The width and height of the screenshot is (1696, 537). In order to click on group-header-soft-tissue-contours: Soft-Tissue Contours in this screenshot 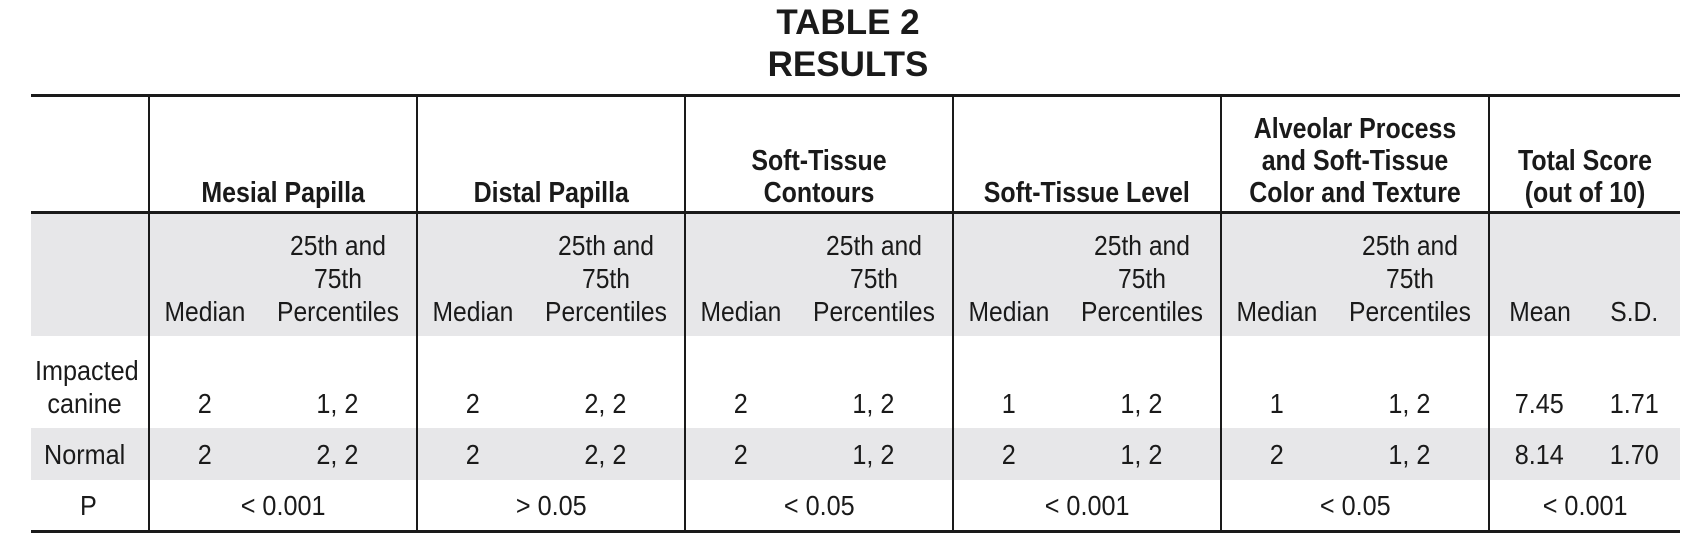, I will do `click(819, 154)`.